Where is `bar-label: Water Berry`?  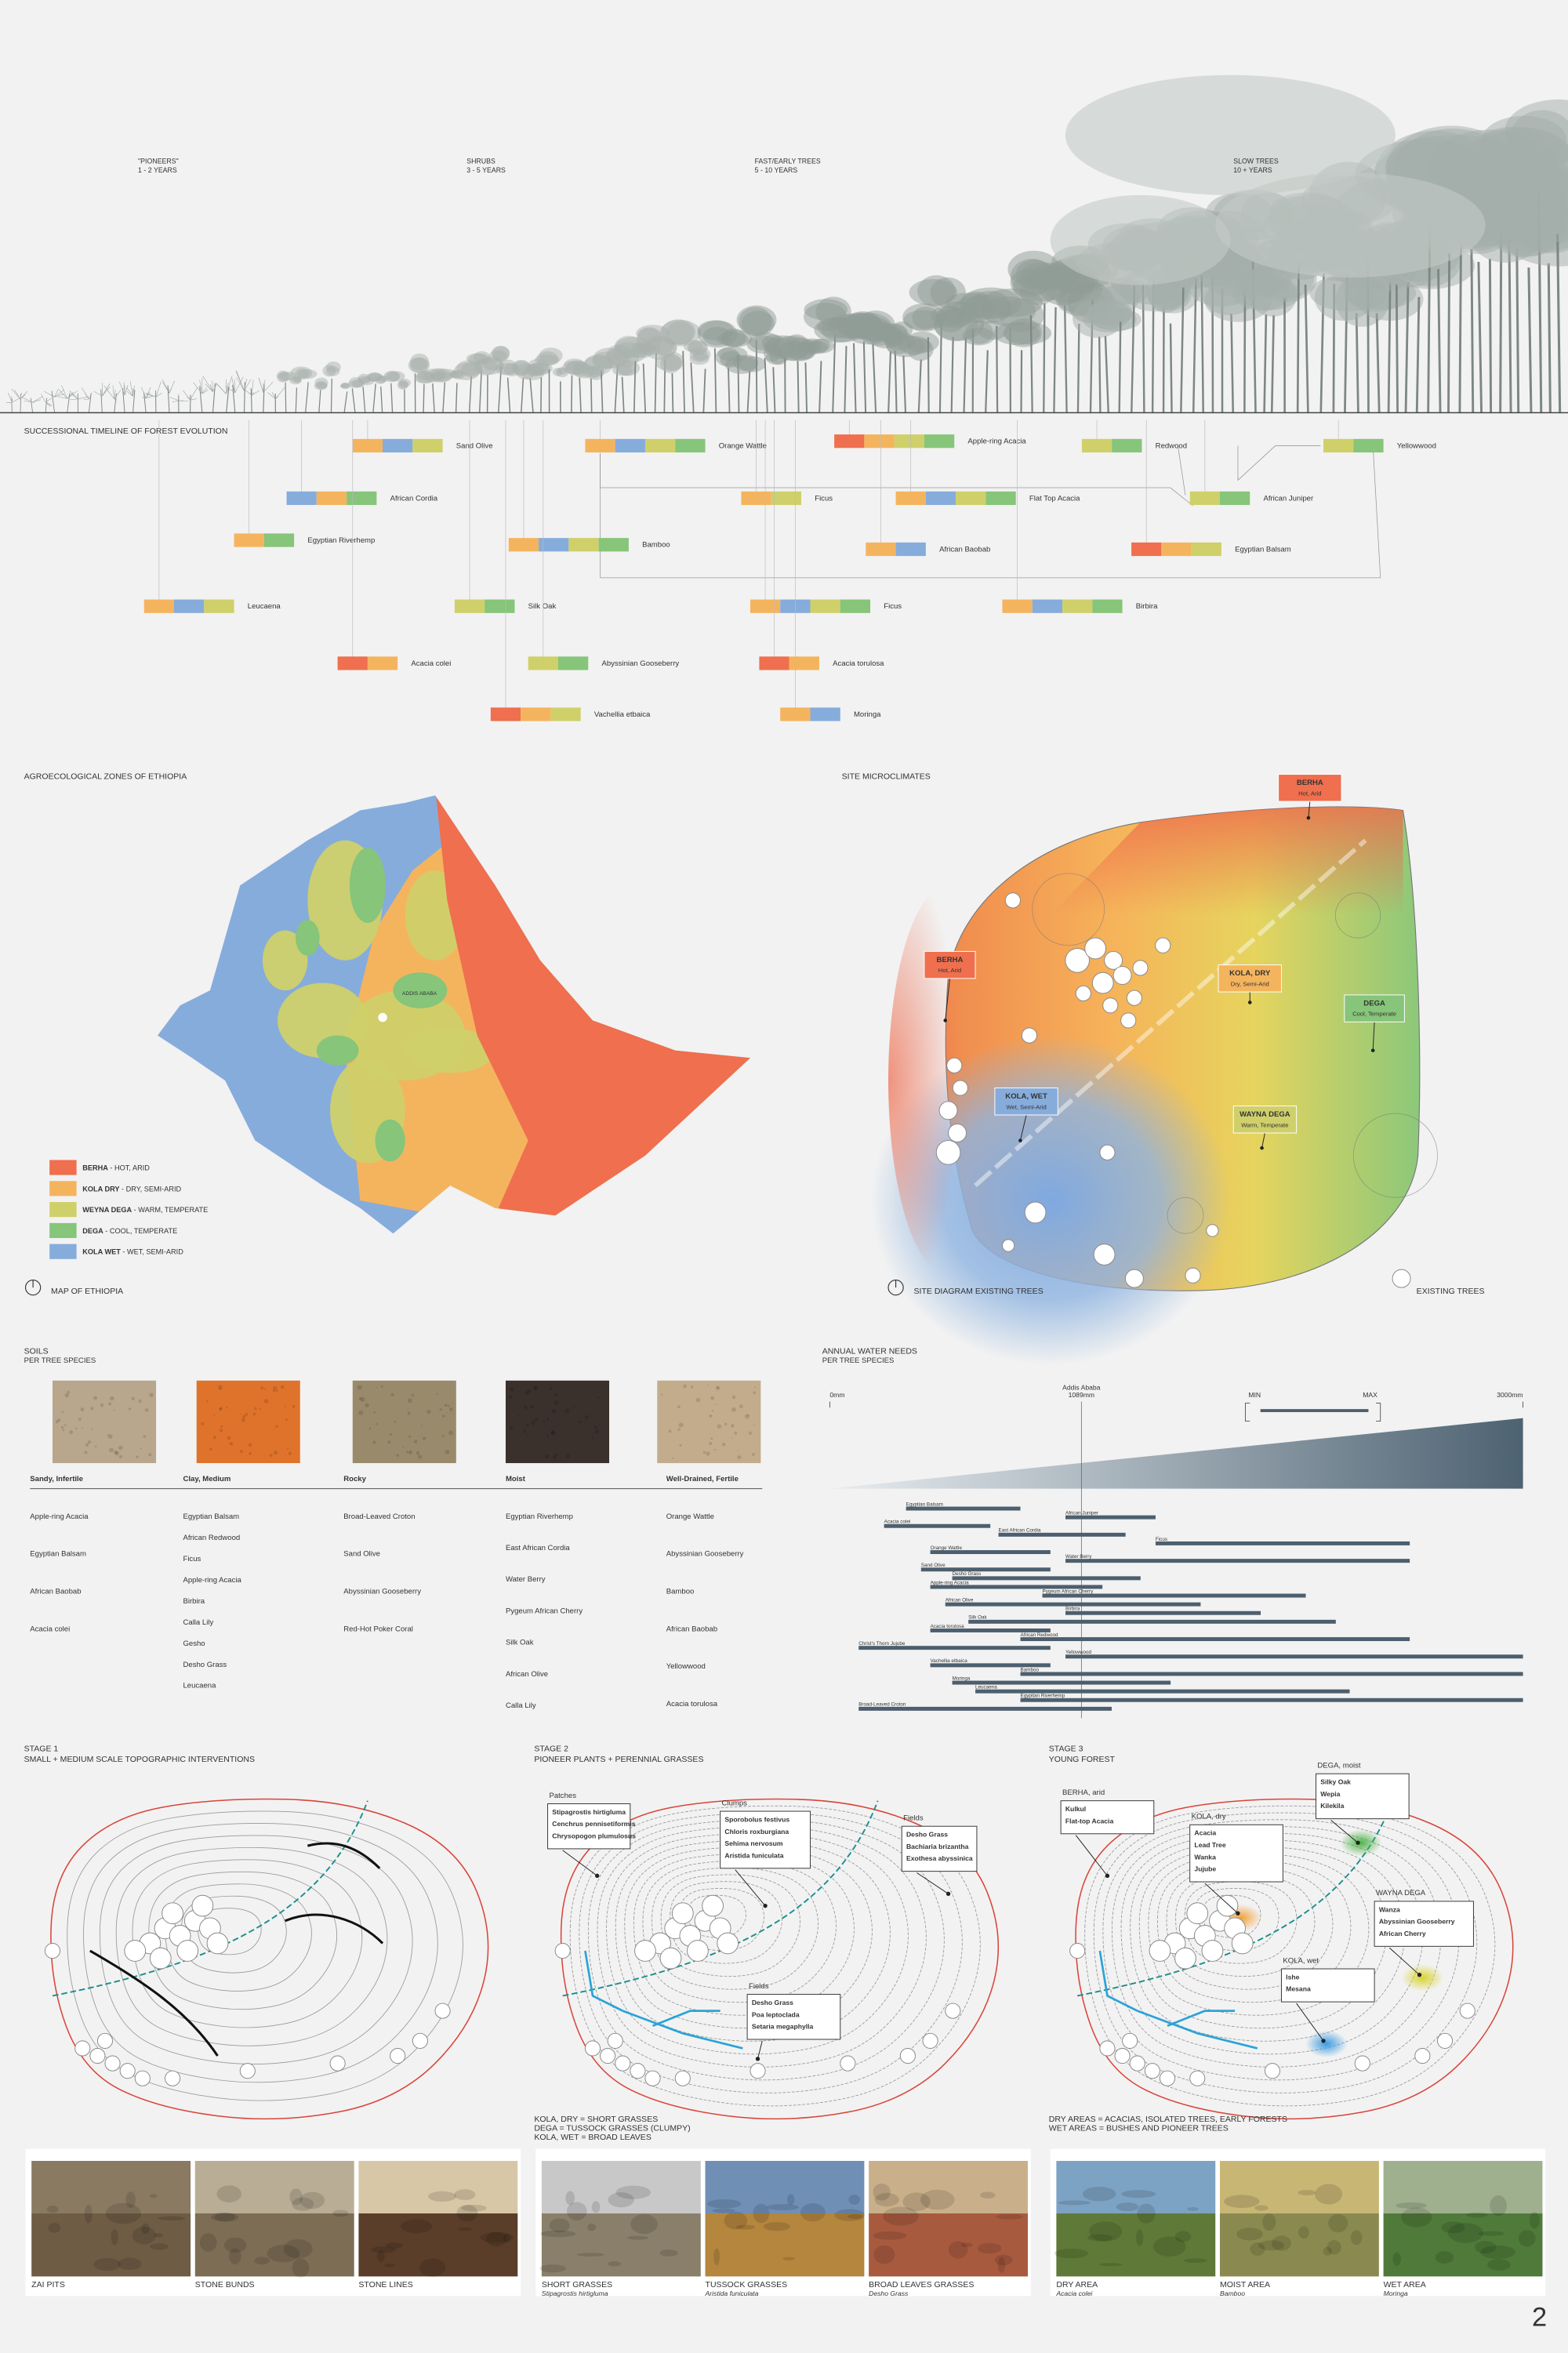
bar-label: Water Berry is located at coordinates (1078, 1557).